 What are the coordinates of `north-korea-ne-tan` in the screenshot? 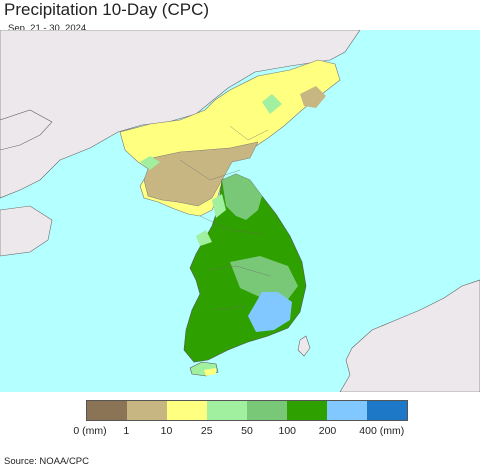 It's located at (313, 97).